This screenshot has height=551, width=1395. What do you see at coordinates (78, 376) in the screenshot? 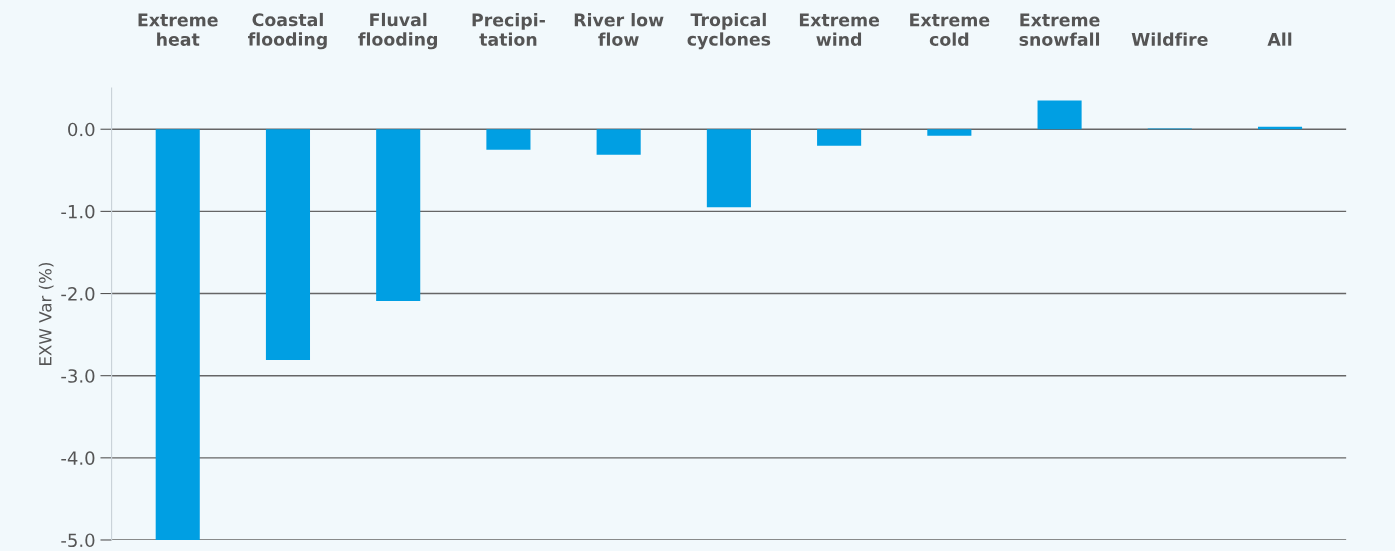
I see `y-tick-label: -3.0` at bounding box center [78, 376].